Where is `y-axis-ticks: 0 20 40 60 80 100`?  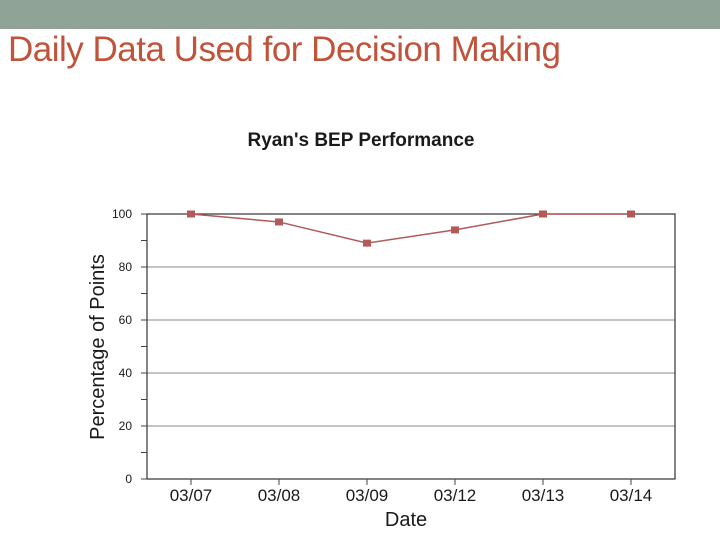 y-axis-ticks: 0 20 40 60 80 100 is located at coordinates (129, 346).